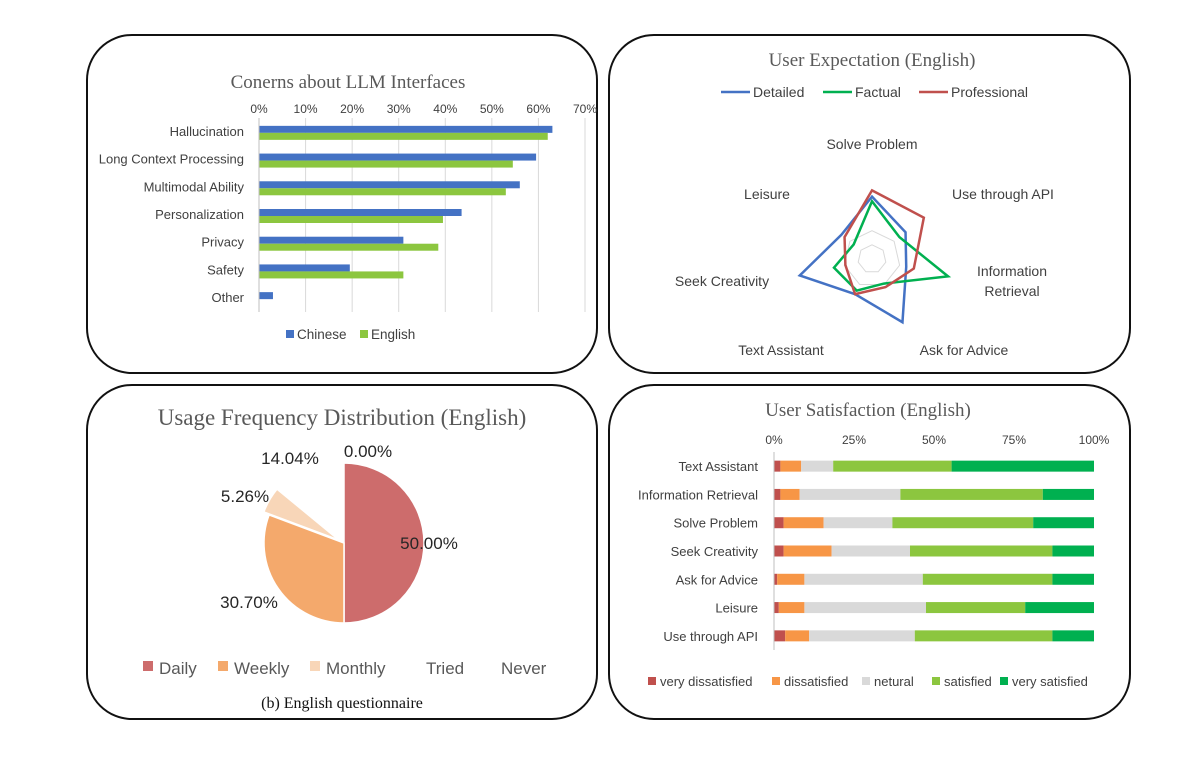 This screenshot has height=761, width=1200. What do you see at coordinates (1012, 281) in the screenshot?
I see `radar-axis-label: Information Retrieval` at bounding box center [1012, 281].